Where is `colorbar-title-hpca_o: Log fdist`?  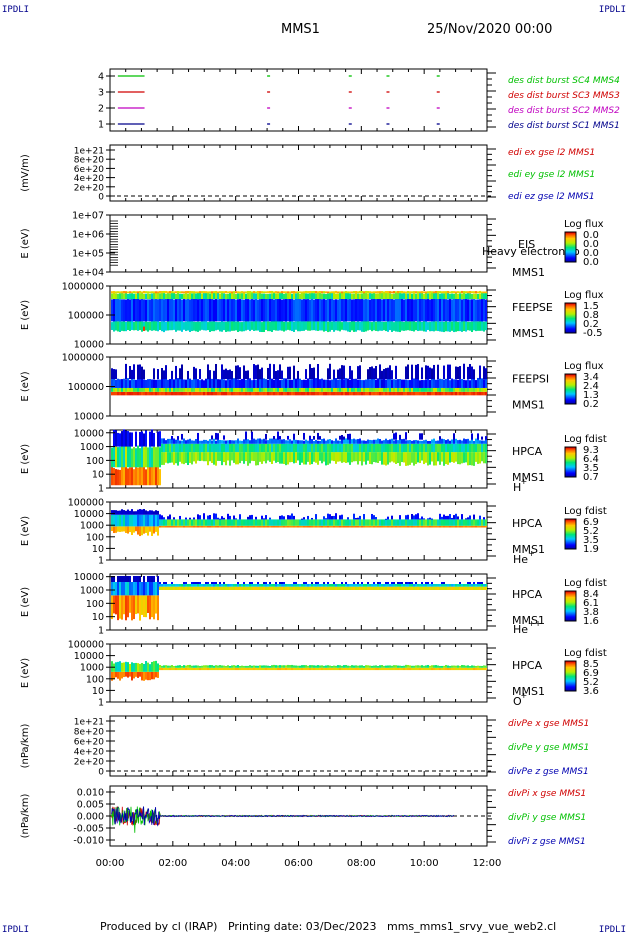 colorbar-title-hpca_o: Log fdist is located at coordinates (585, 653).